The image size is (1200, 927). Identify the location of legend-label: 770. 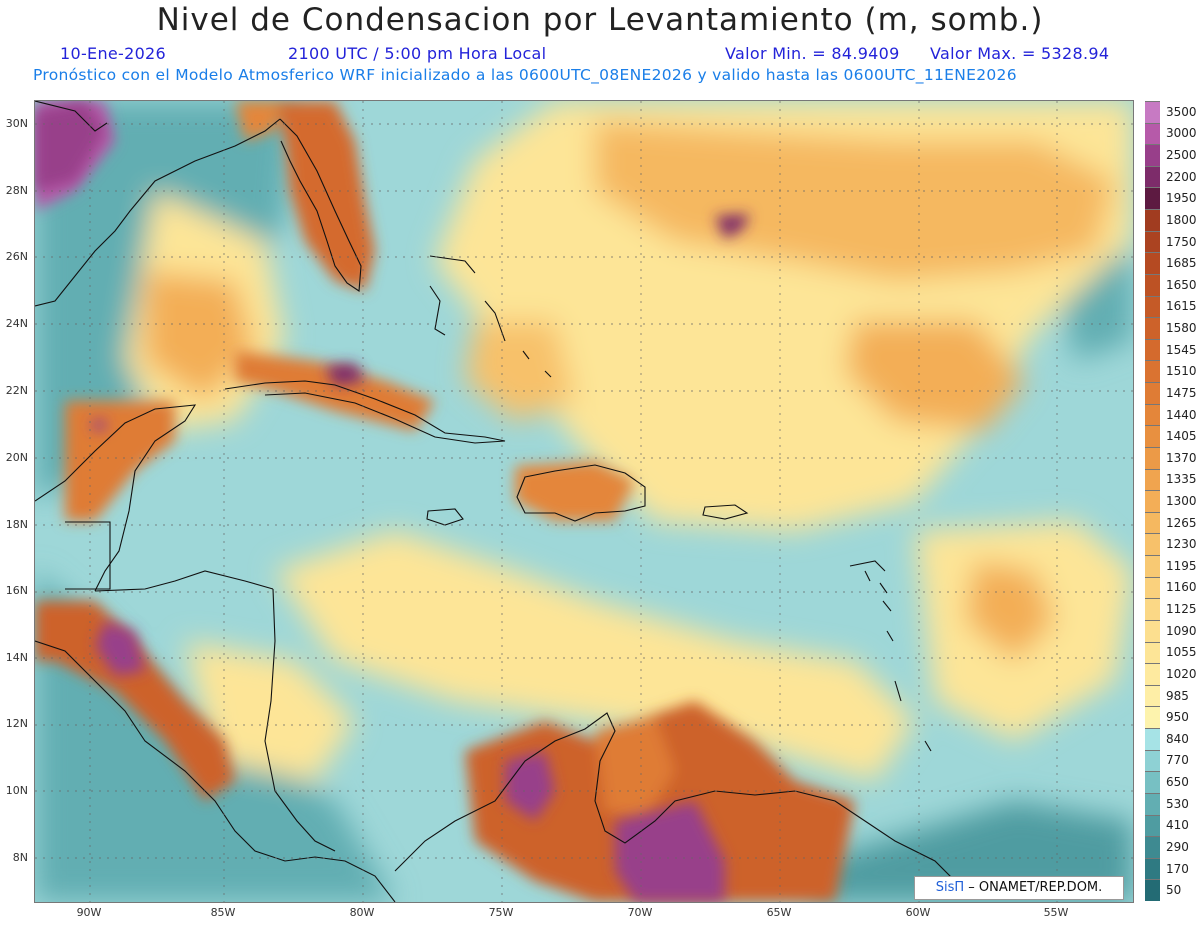
(1177, 760).